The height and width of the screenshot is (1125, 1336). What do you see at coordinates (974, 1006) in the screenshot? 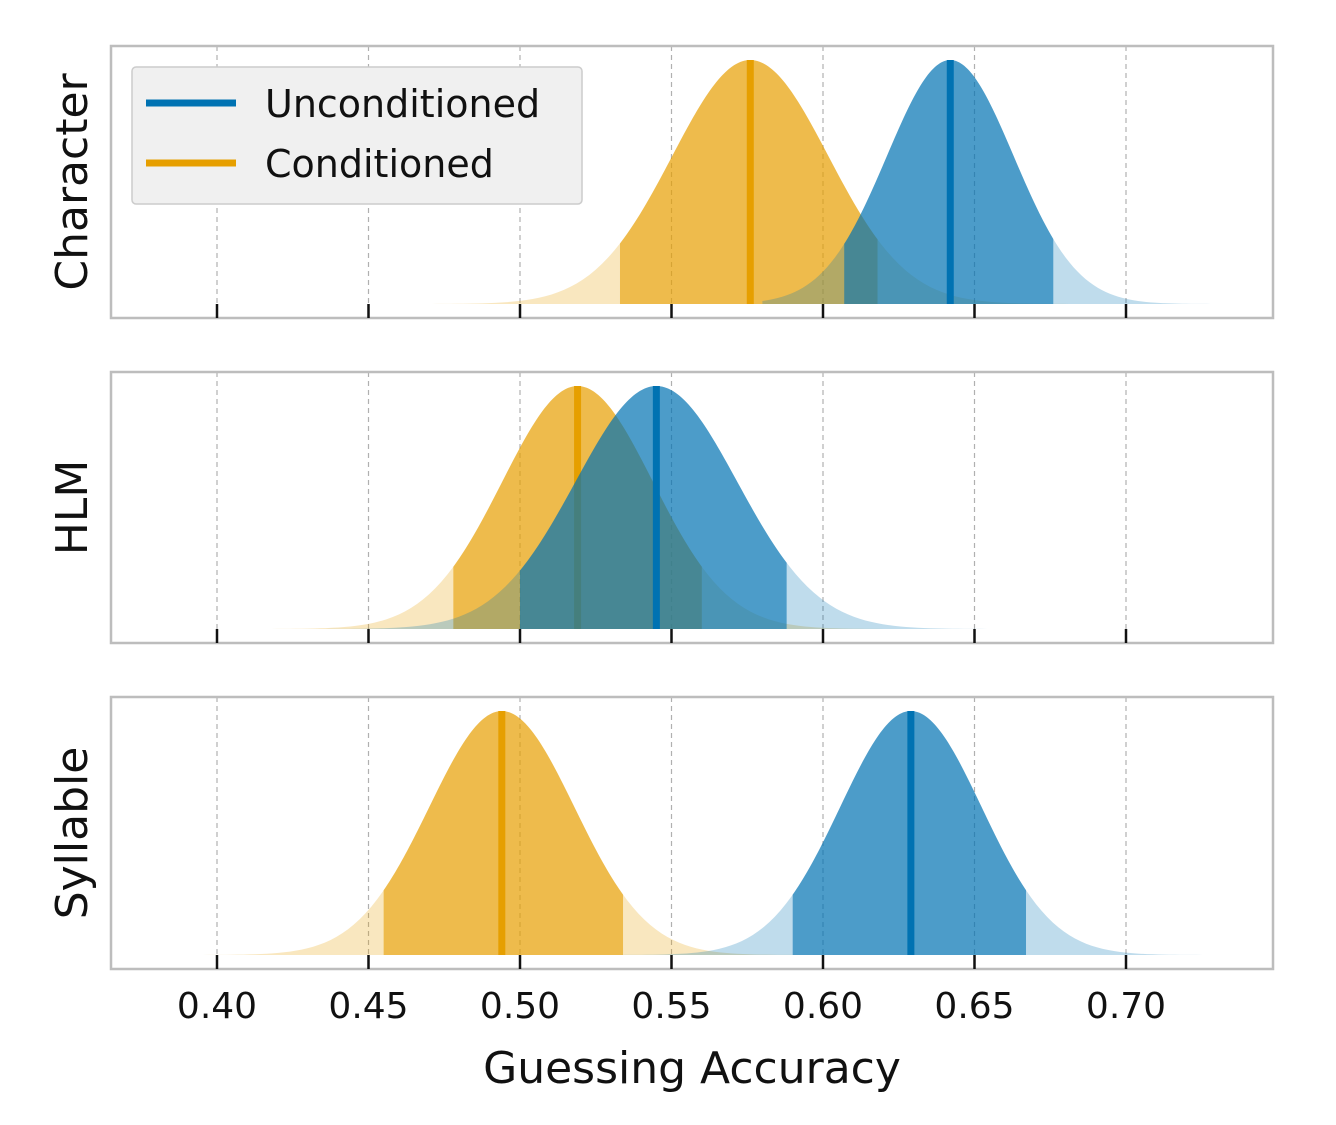
I see `x-tick-label: 0.65` at bounding box center [974, 1006].